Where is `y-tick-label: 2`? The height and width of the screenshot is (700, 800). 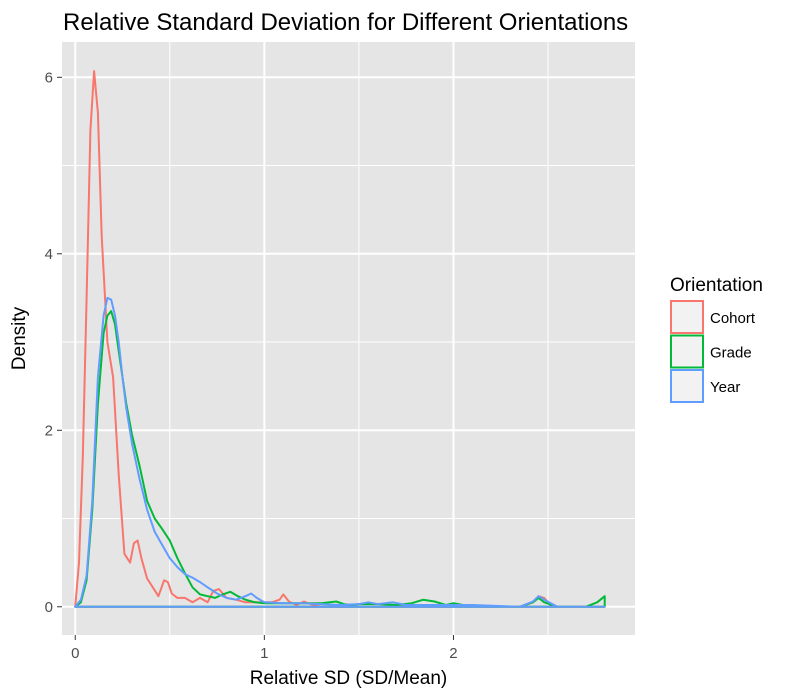 y-tick-label: 2 is located at coordinates (49, 430).